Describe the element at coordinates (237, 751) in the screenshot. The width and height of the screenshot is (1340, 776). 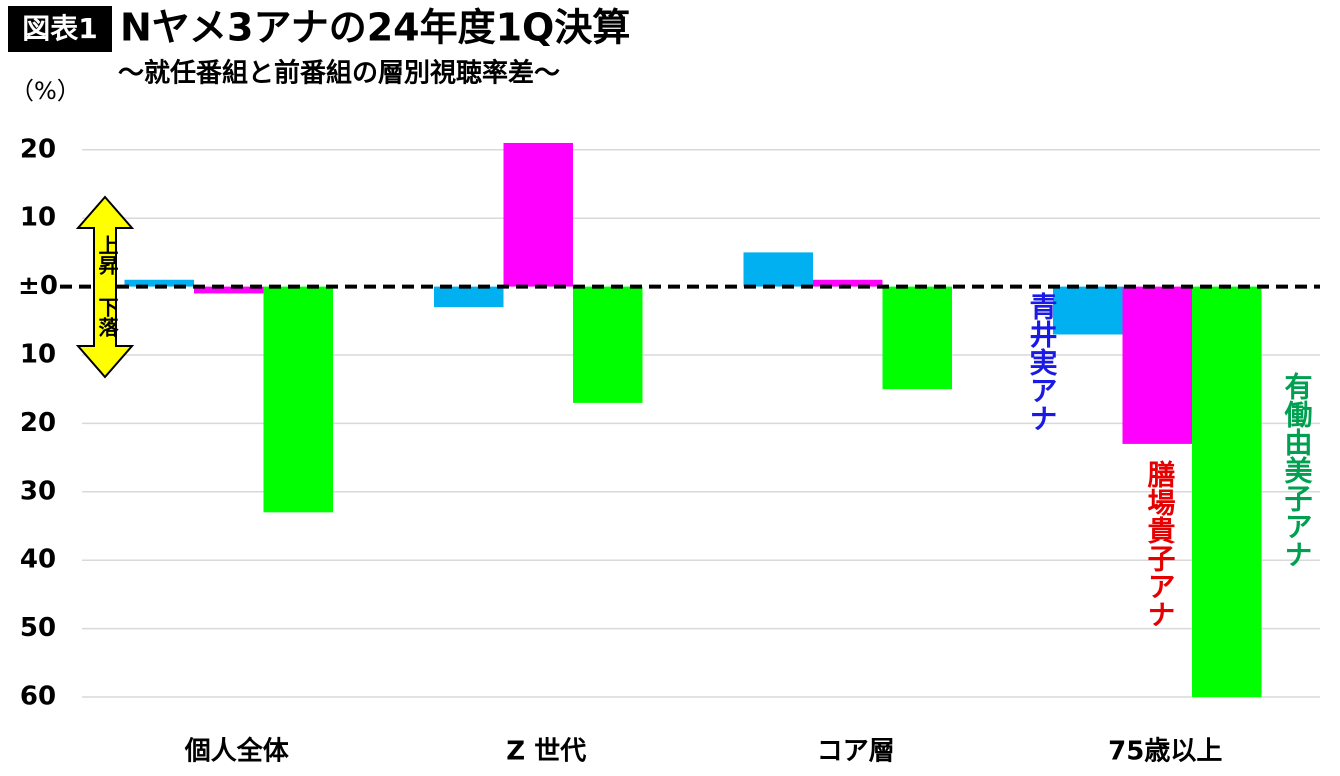
I see `x-tick-label: 個人全体` at that location.